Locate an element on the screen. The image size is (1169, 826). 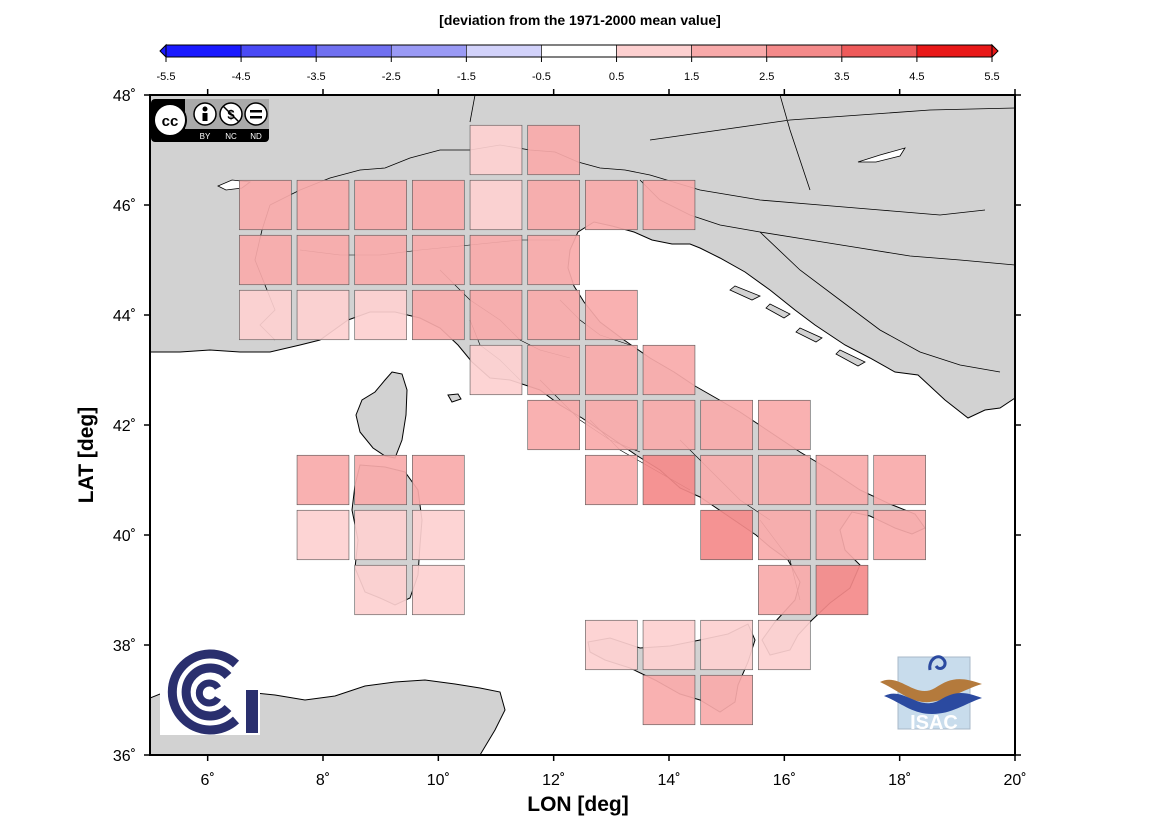
isac-wave-brown is located at coordinates (931, 691).